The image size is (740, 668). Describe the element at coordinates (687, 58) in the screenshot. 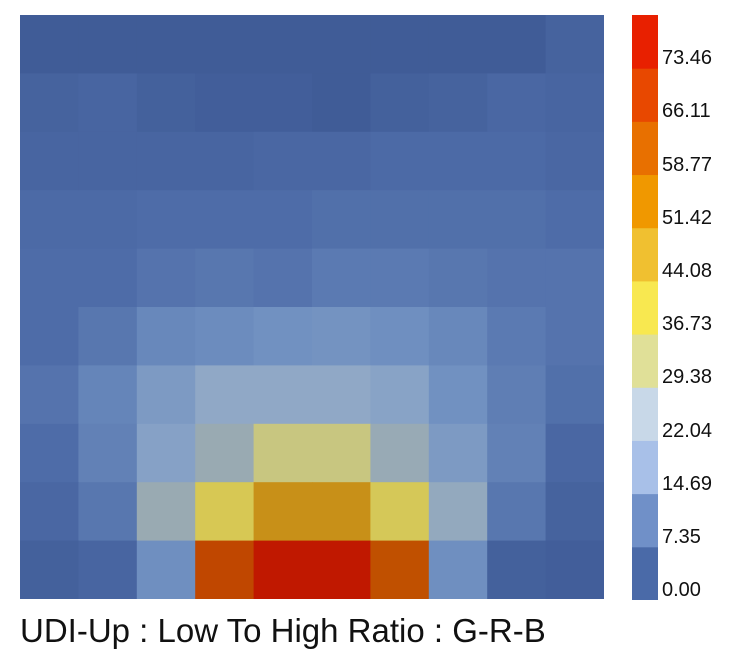

I see `colorbar-tick-label: 73.46` at that location.